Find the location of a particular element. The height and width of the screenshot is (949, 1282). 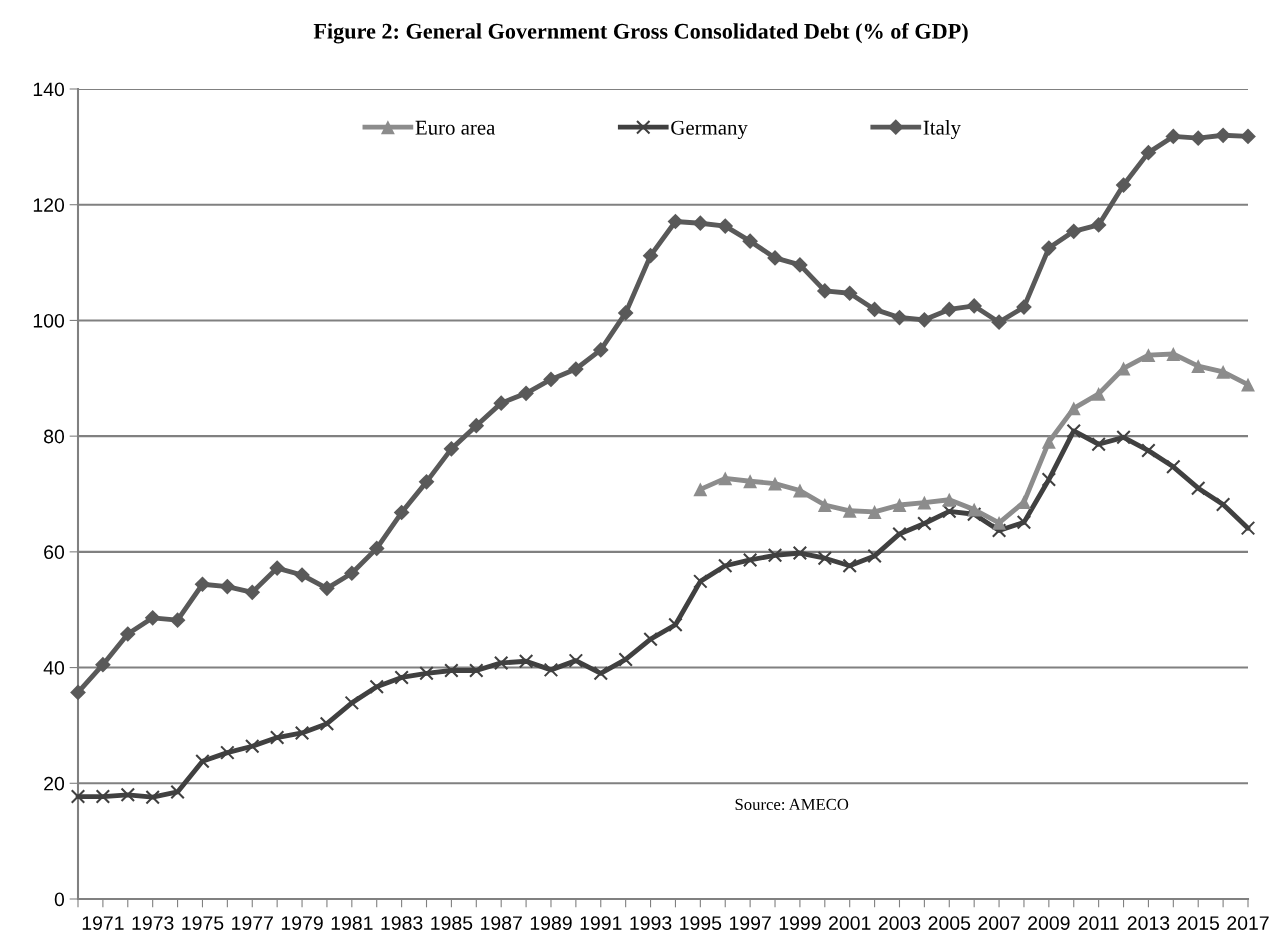

x-tick-label: 1995 is located at coordinates (701, 923).